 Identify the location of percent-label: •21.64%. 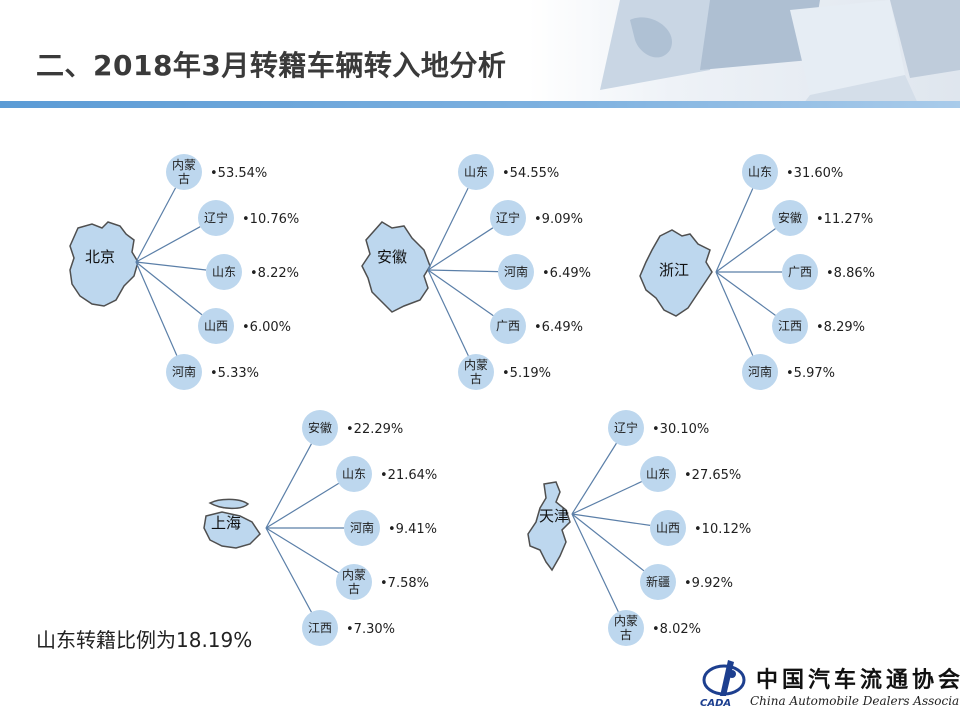
(408, 475).